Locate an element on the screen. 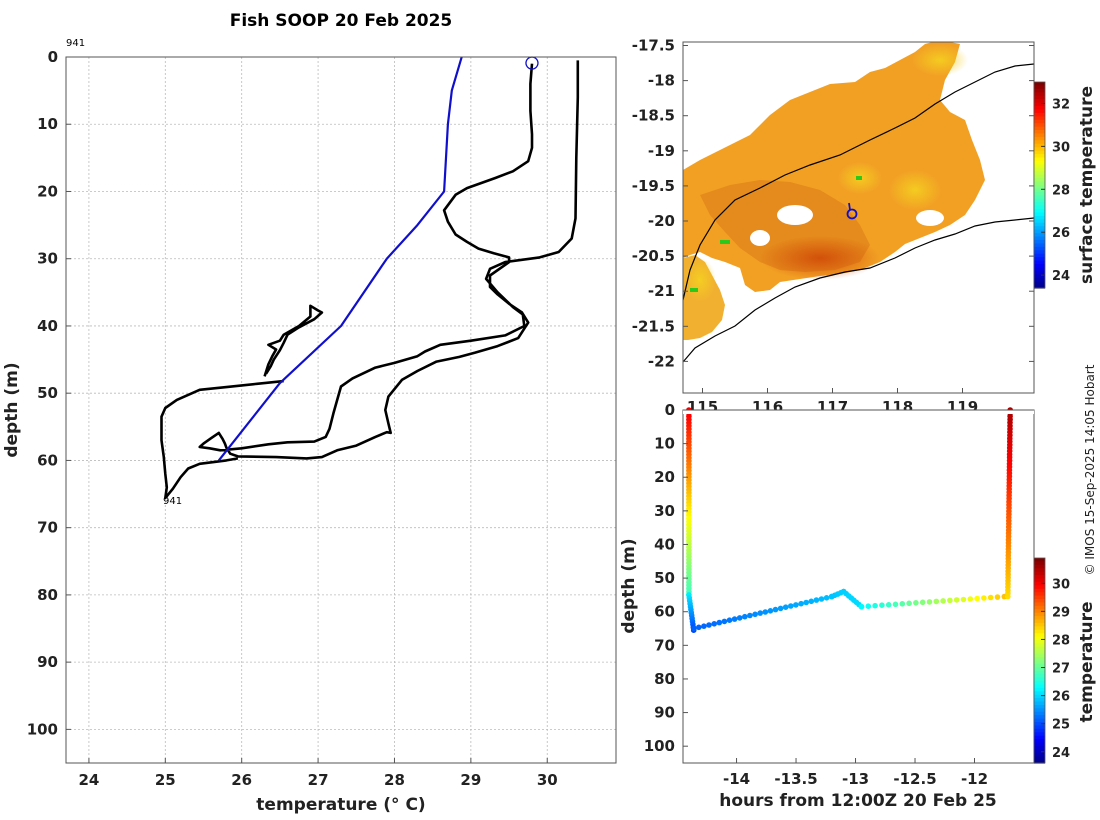 This screenshot has width=1100, height=820. profile-ytick-label: 40 is located at coordinates (47, 326).